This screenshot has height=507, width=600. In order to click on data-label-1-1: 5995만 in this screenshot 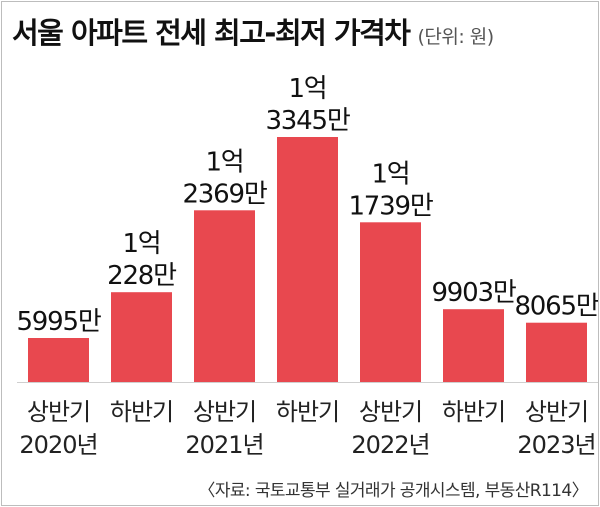, I will do `click(58, 322)`.